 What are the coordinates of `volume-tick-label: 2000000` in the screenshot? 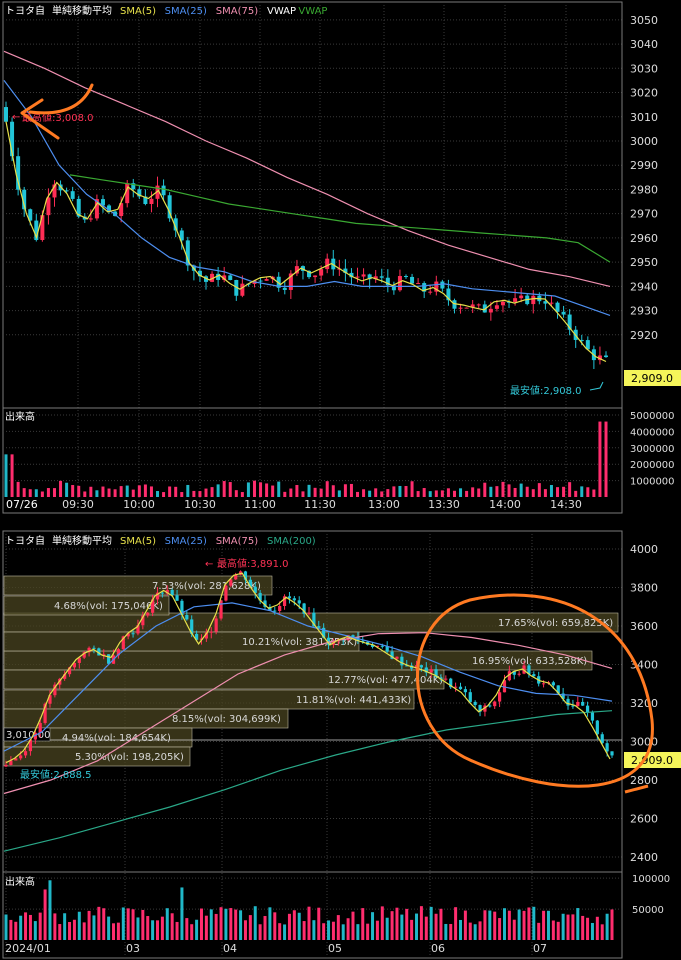 It's located at (652, 465).